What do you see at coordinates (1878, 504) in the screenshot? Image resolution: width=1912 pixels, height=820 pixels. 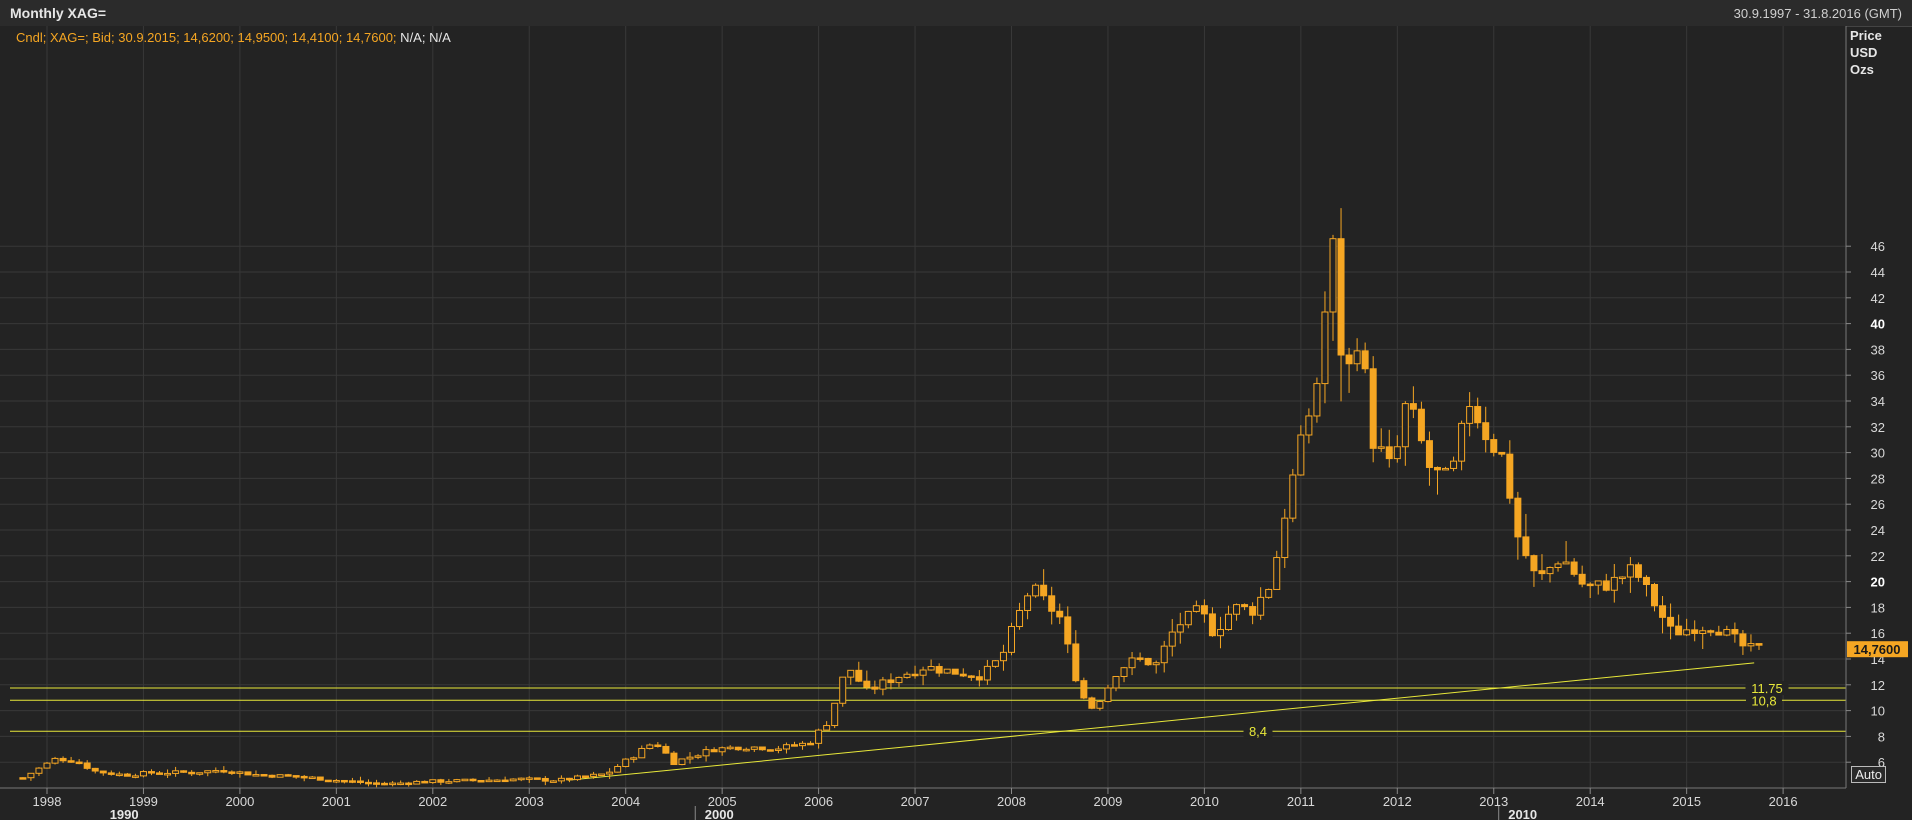 I see `y-tick-label: 26` at bounding box center [1878, 504].